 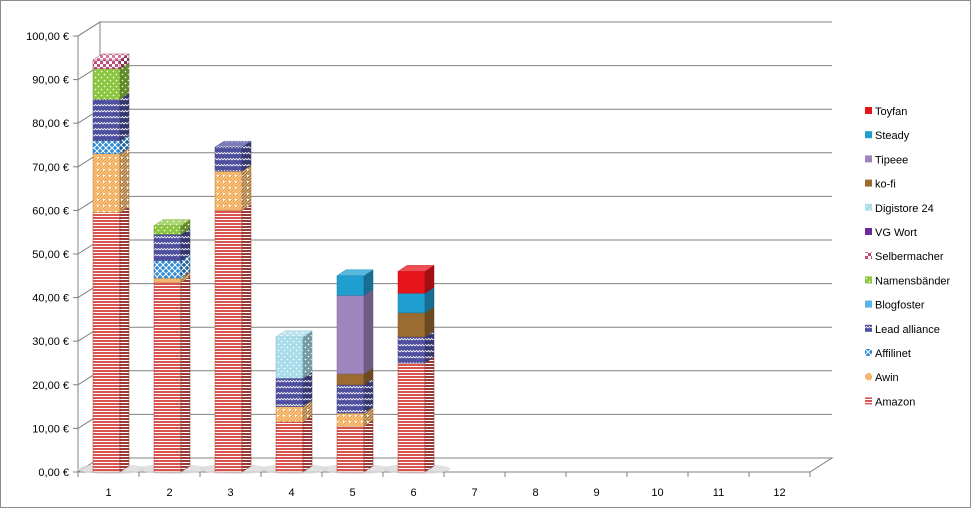 I want to click on x-tick-label: 2, so click(x=169, y=493).